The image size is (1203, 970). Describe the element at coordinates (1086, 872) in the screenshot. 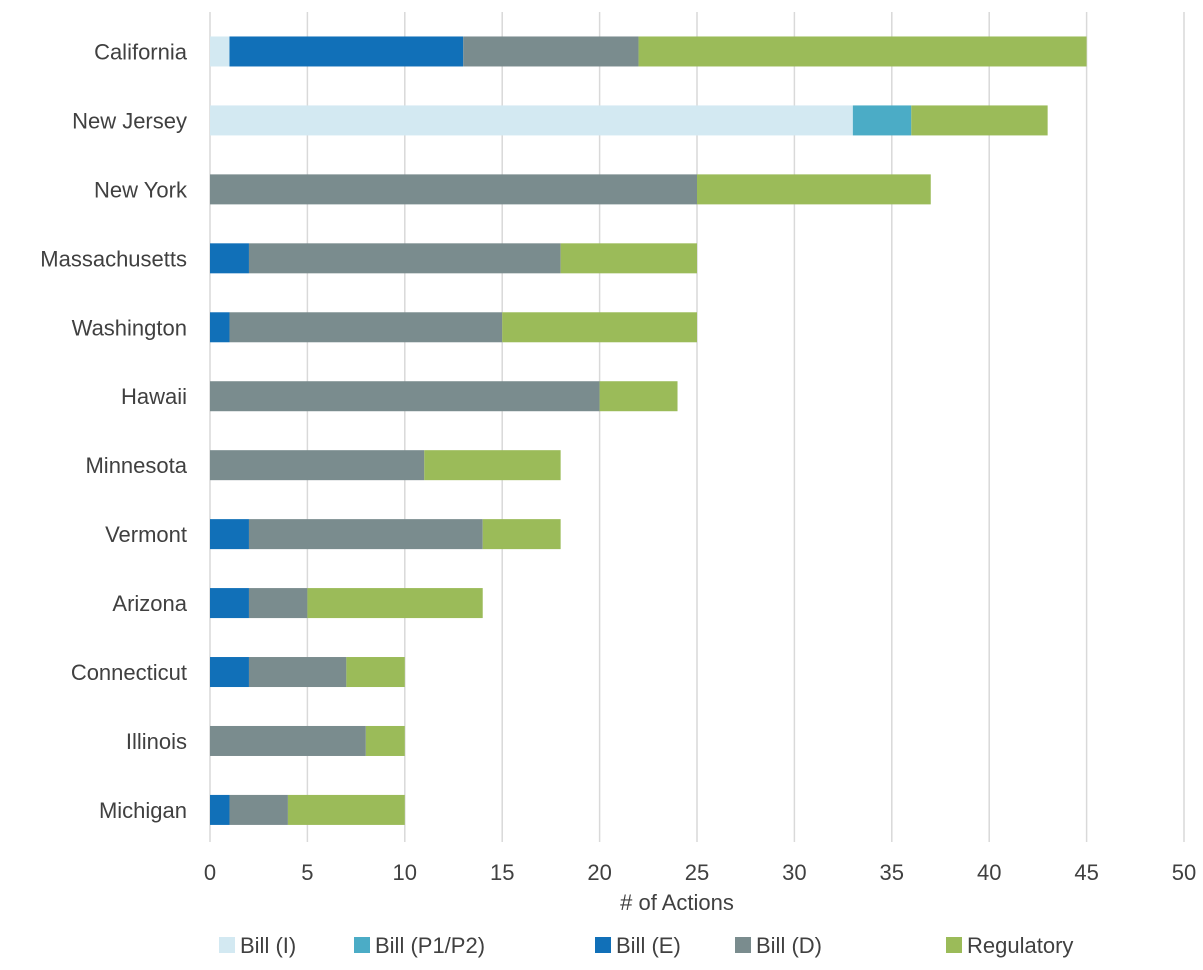

I see `x-tick-label: 45` at that location.